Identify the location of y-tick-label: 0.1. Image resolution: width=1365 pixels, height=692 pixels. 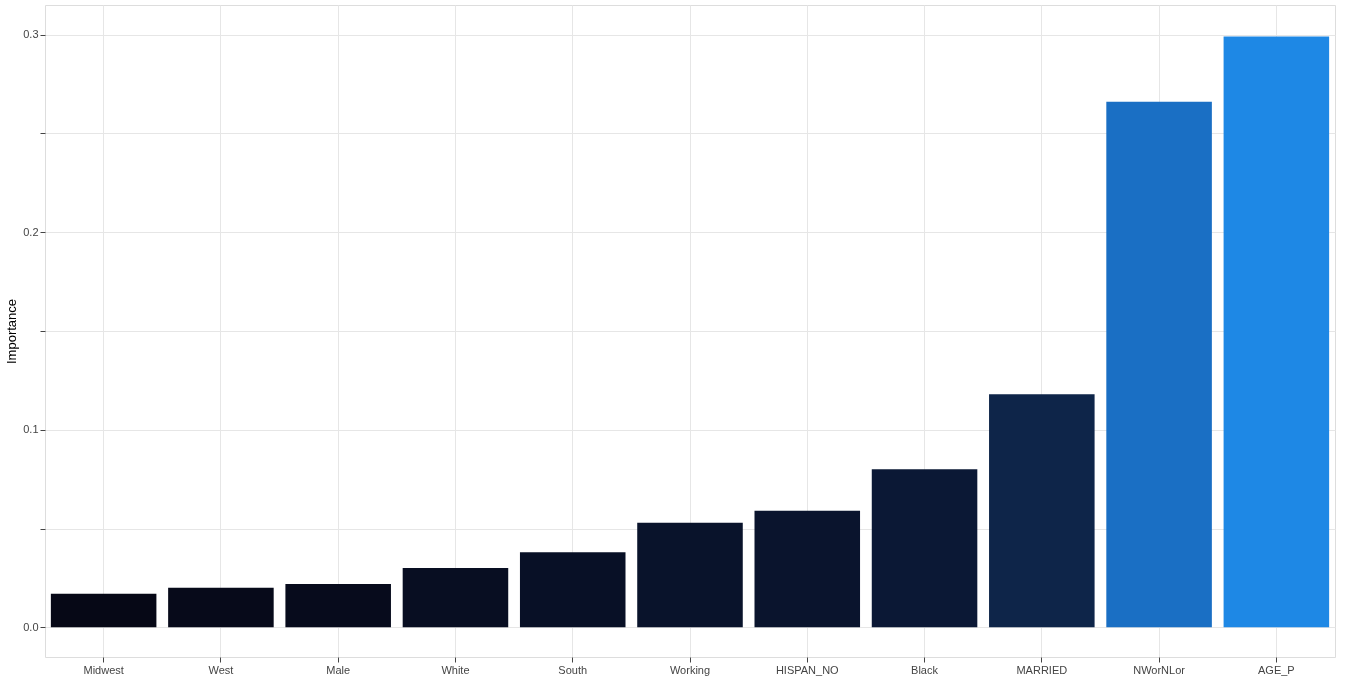
(31, 429).